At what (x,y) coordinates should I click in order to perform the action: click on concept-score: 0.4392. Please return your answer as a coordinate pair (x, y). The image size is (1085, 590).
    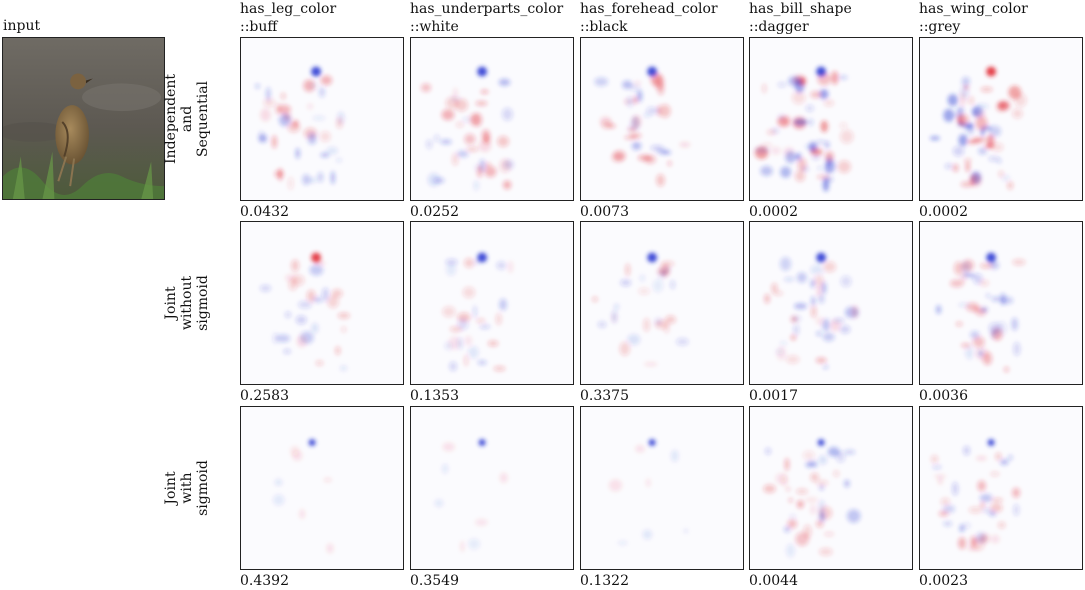
    Looking at the image, I should click on (264, 581).